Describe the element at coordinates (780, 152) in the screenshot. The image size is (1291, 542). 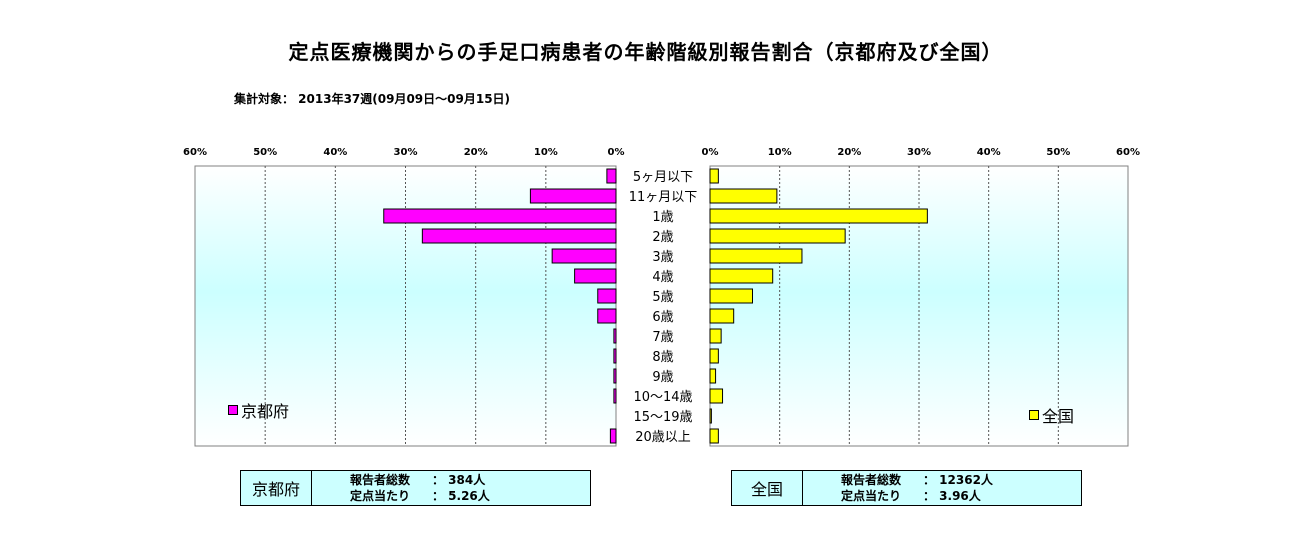
I see `x-tick-label-right: 10%` at that location.